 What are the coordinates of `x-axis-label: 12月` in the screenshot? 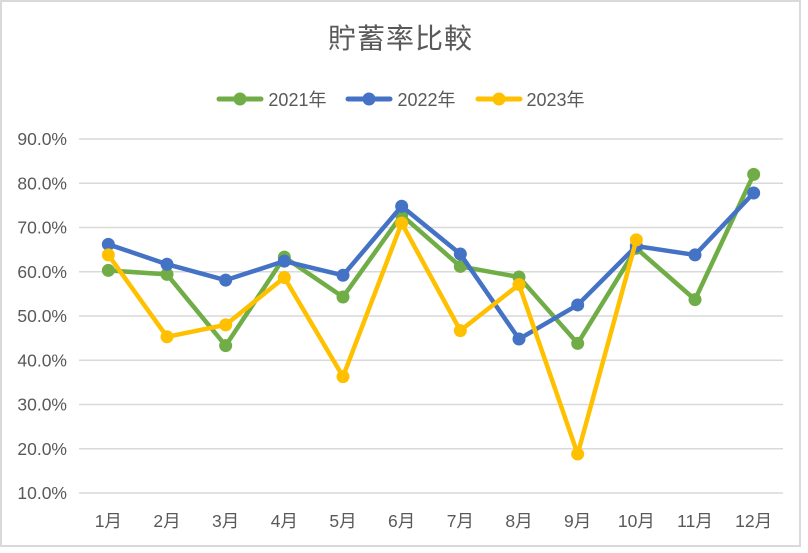 It's located at (753, 521).